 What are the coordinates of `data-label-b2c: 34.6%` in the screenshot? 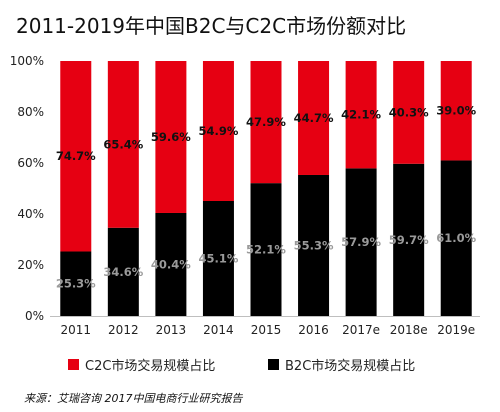 It's located at (123, 272).